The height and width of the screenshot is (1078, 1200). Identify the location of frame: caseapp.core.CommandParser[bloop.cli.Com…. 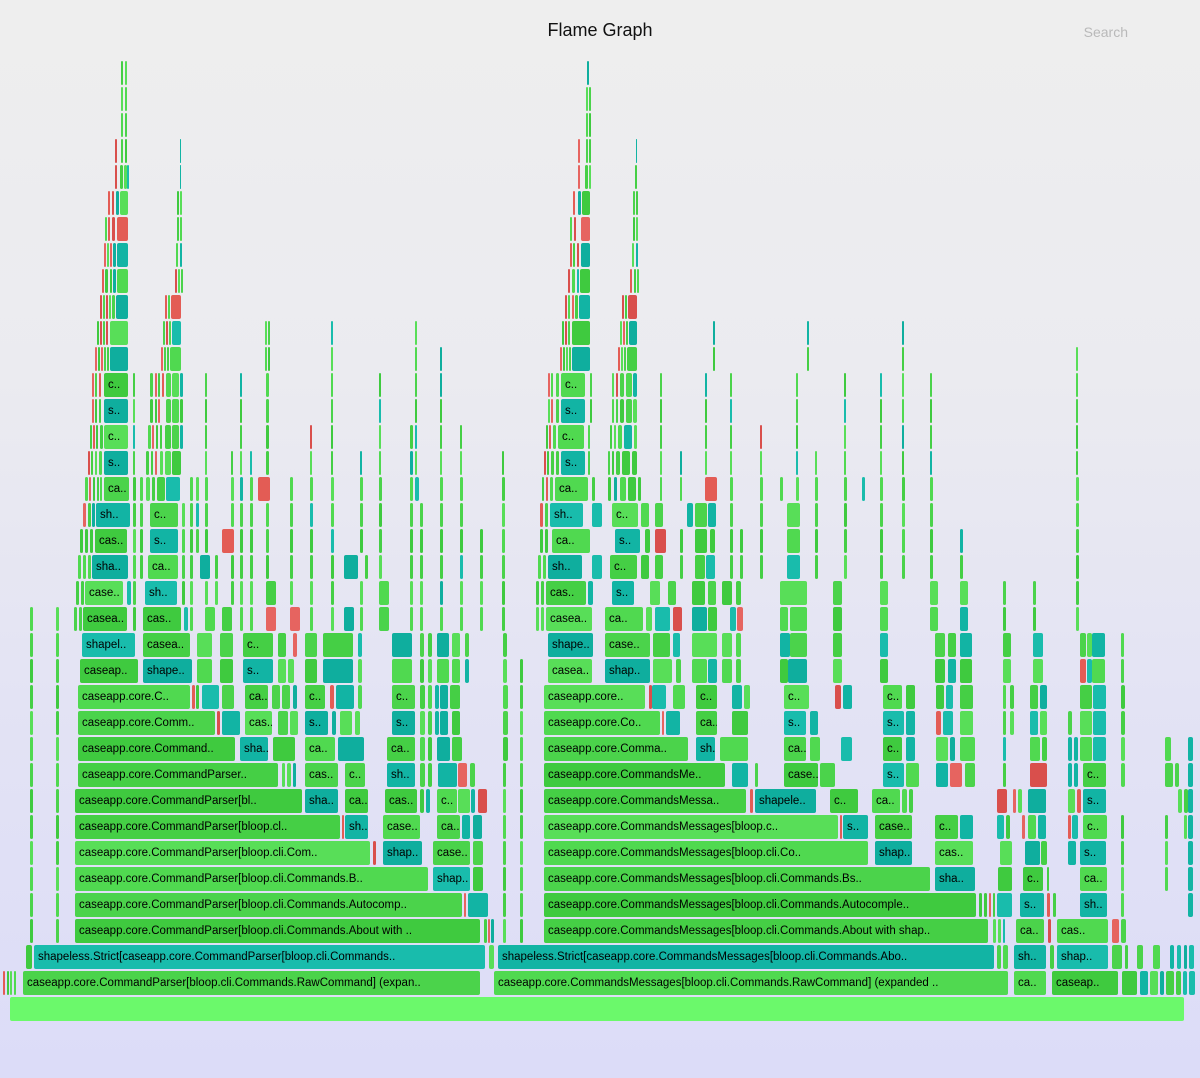
(222, 853).